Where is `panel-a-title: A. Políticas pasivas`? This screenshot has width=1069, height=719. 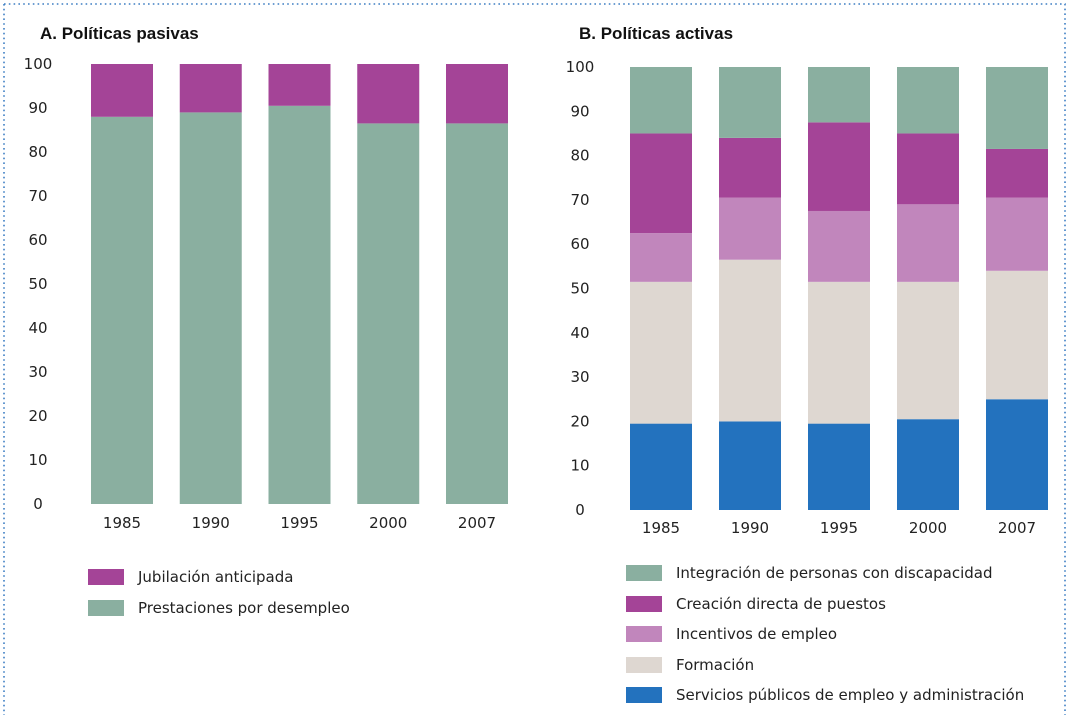 panel-a-title: A. Políticas pasivas is located at coordinates (119, 33).